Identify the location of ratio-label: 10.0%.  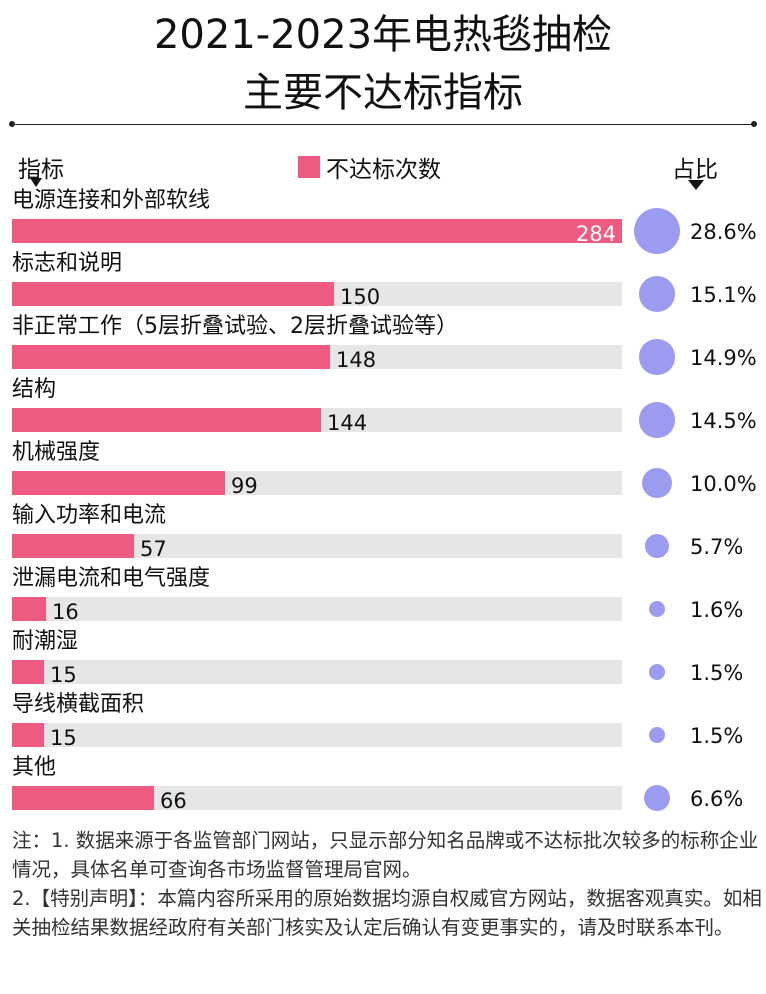
(723, 484).